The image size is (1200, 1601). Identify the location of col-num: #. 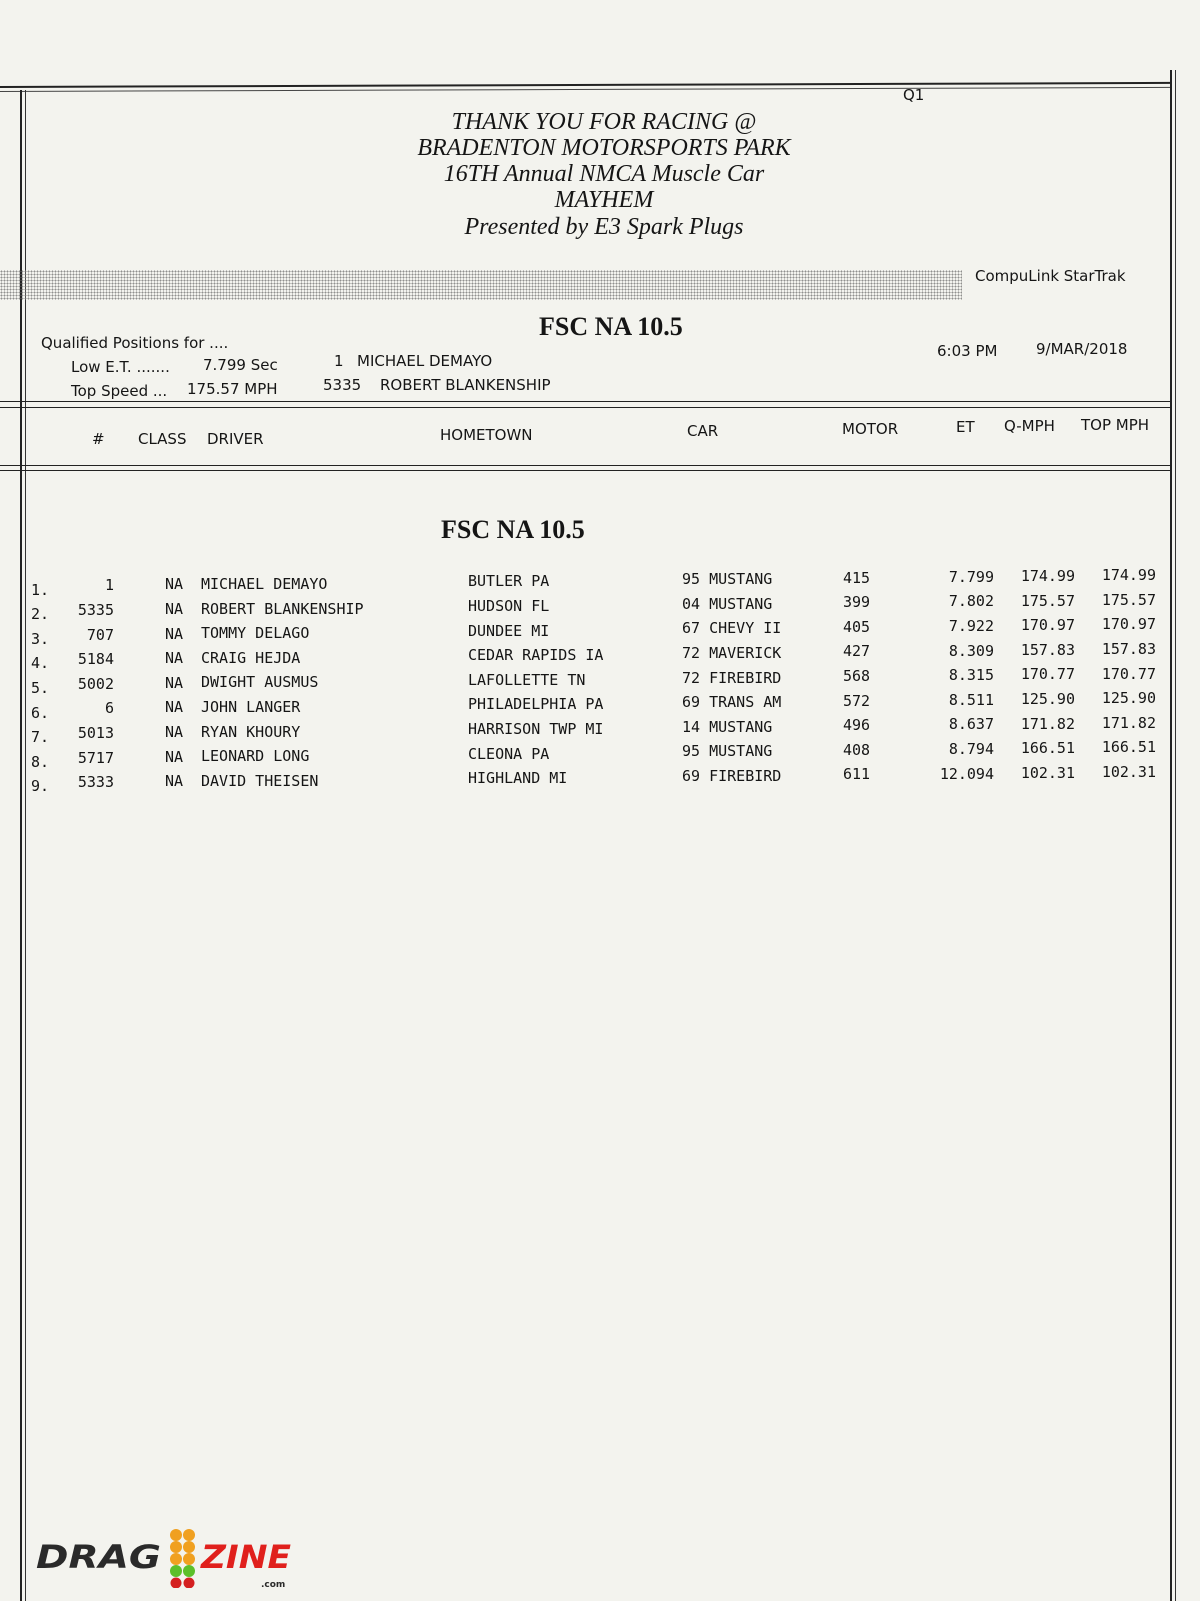
(98, 439).